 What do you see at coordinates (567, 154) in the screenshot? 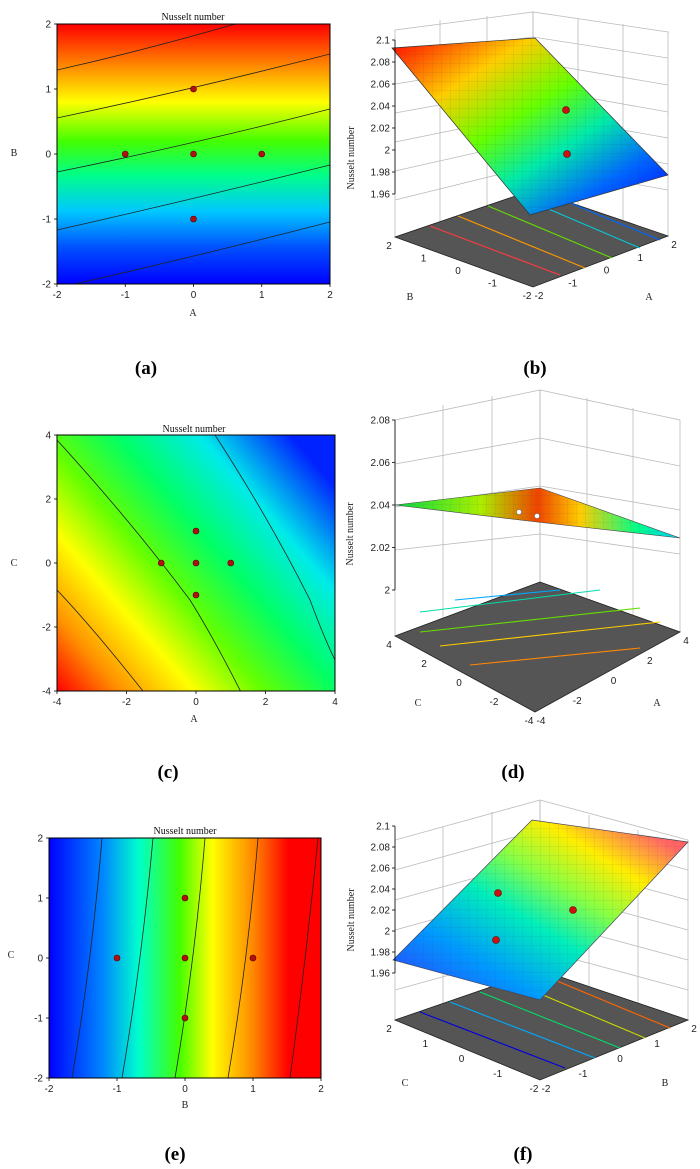
I see `chart-b-design-point` at bounding box center [567, 154].